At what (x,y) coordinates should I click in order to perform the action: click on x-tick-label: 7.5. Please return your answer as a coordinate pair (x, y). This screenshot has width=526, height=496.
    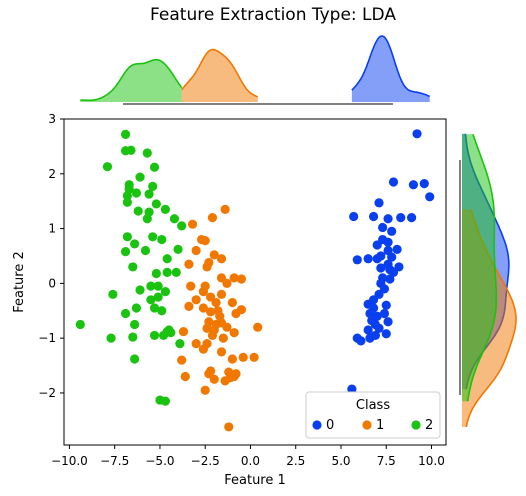
    Looking at the image, I should click on (386, 461).